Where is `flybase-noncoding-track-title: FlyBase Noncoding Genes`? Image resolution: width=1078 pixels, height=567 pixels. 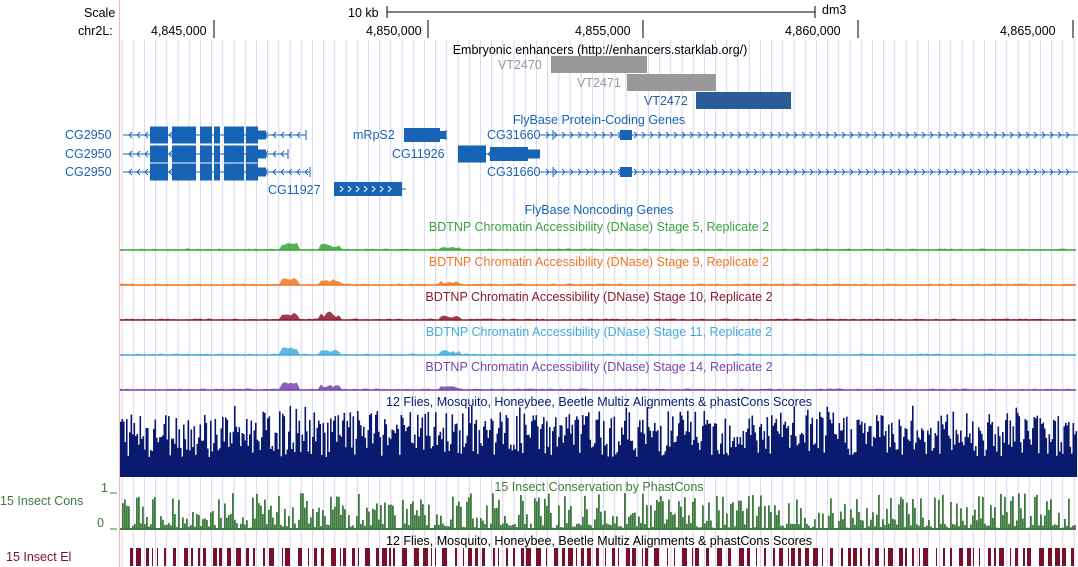
flybase-noncoding-track-title: FlyBase Noncoding Genes is located at coordinates (599, 210).